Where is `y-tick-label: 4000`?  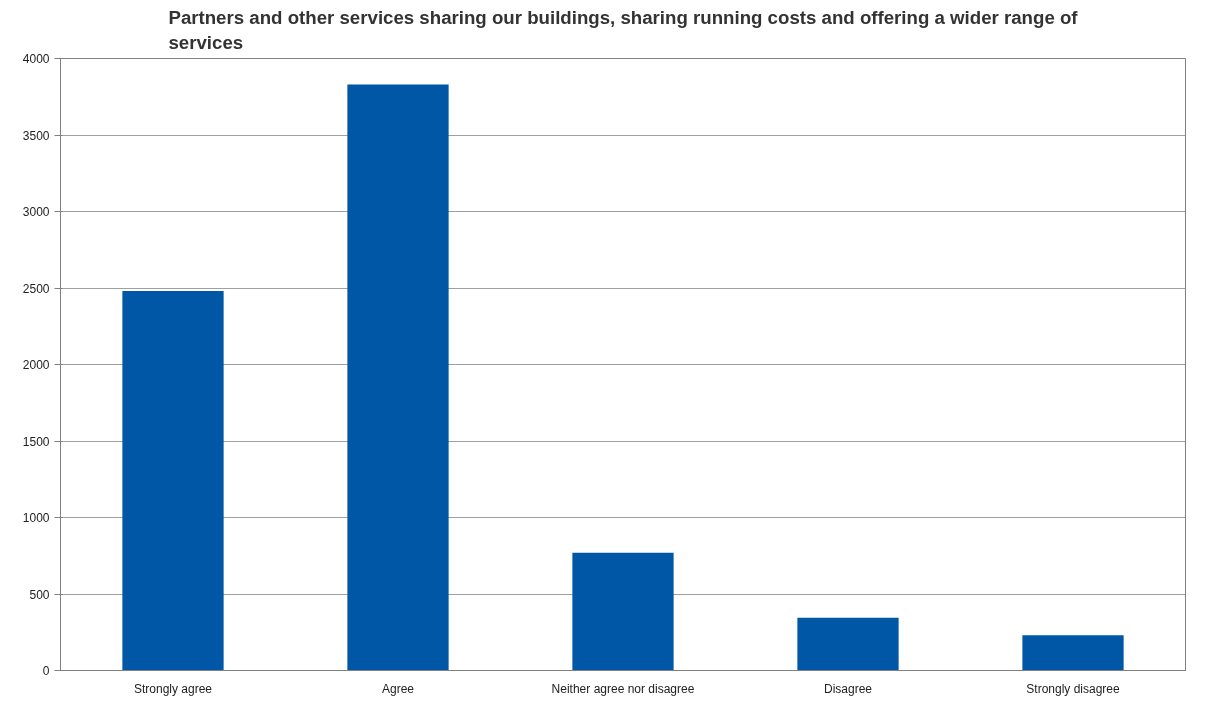 y-tick-label: 4000 is located at coordinates (36, 59).